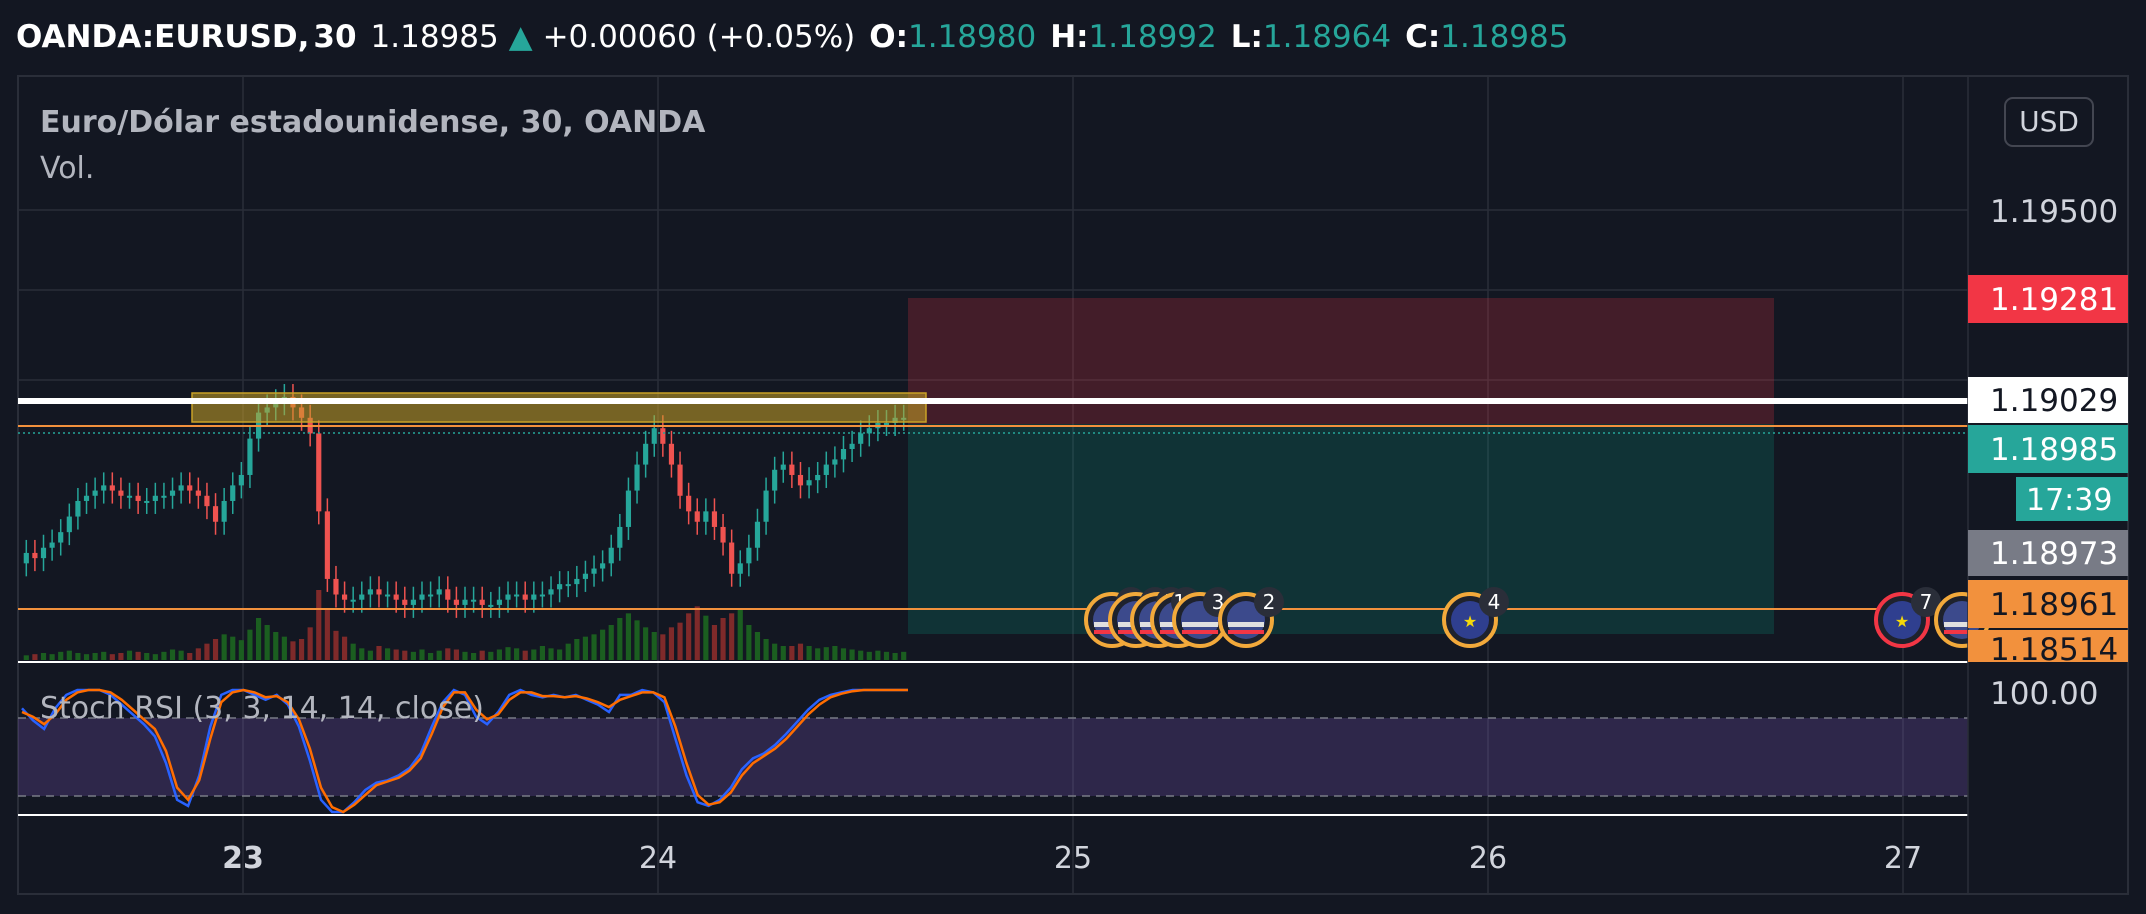 The width and height of the screenshot is (2146, 914). What do you see at coordinates (1537, 617) in the screenshot?
I see `economic-events: 5 2 7 14` at bounding box center [1537, 617].